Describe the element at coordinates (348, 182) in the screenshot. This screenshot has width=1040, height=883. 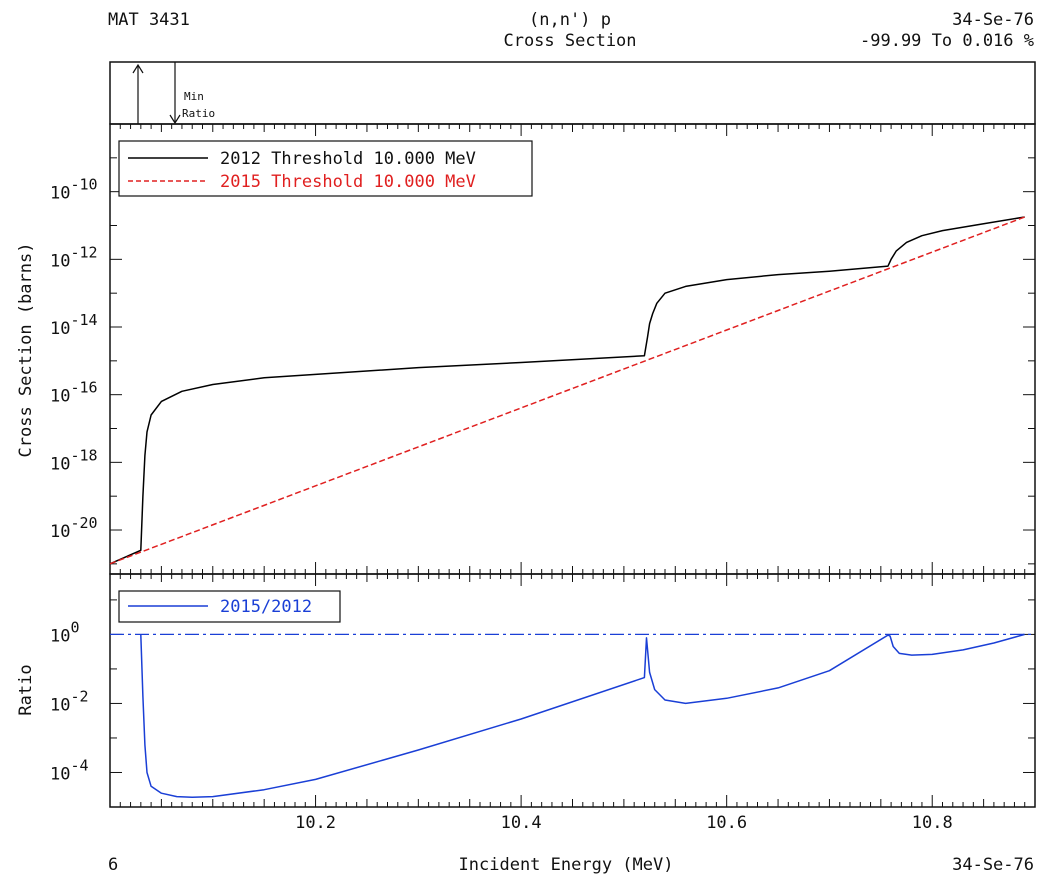
I see `legend-label-2015: 2015 Threshold 10.000 MeV` at that location.